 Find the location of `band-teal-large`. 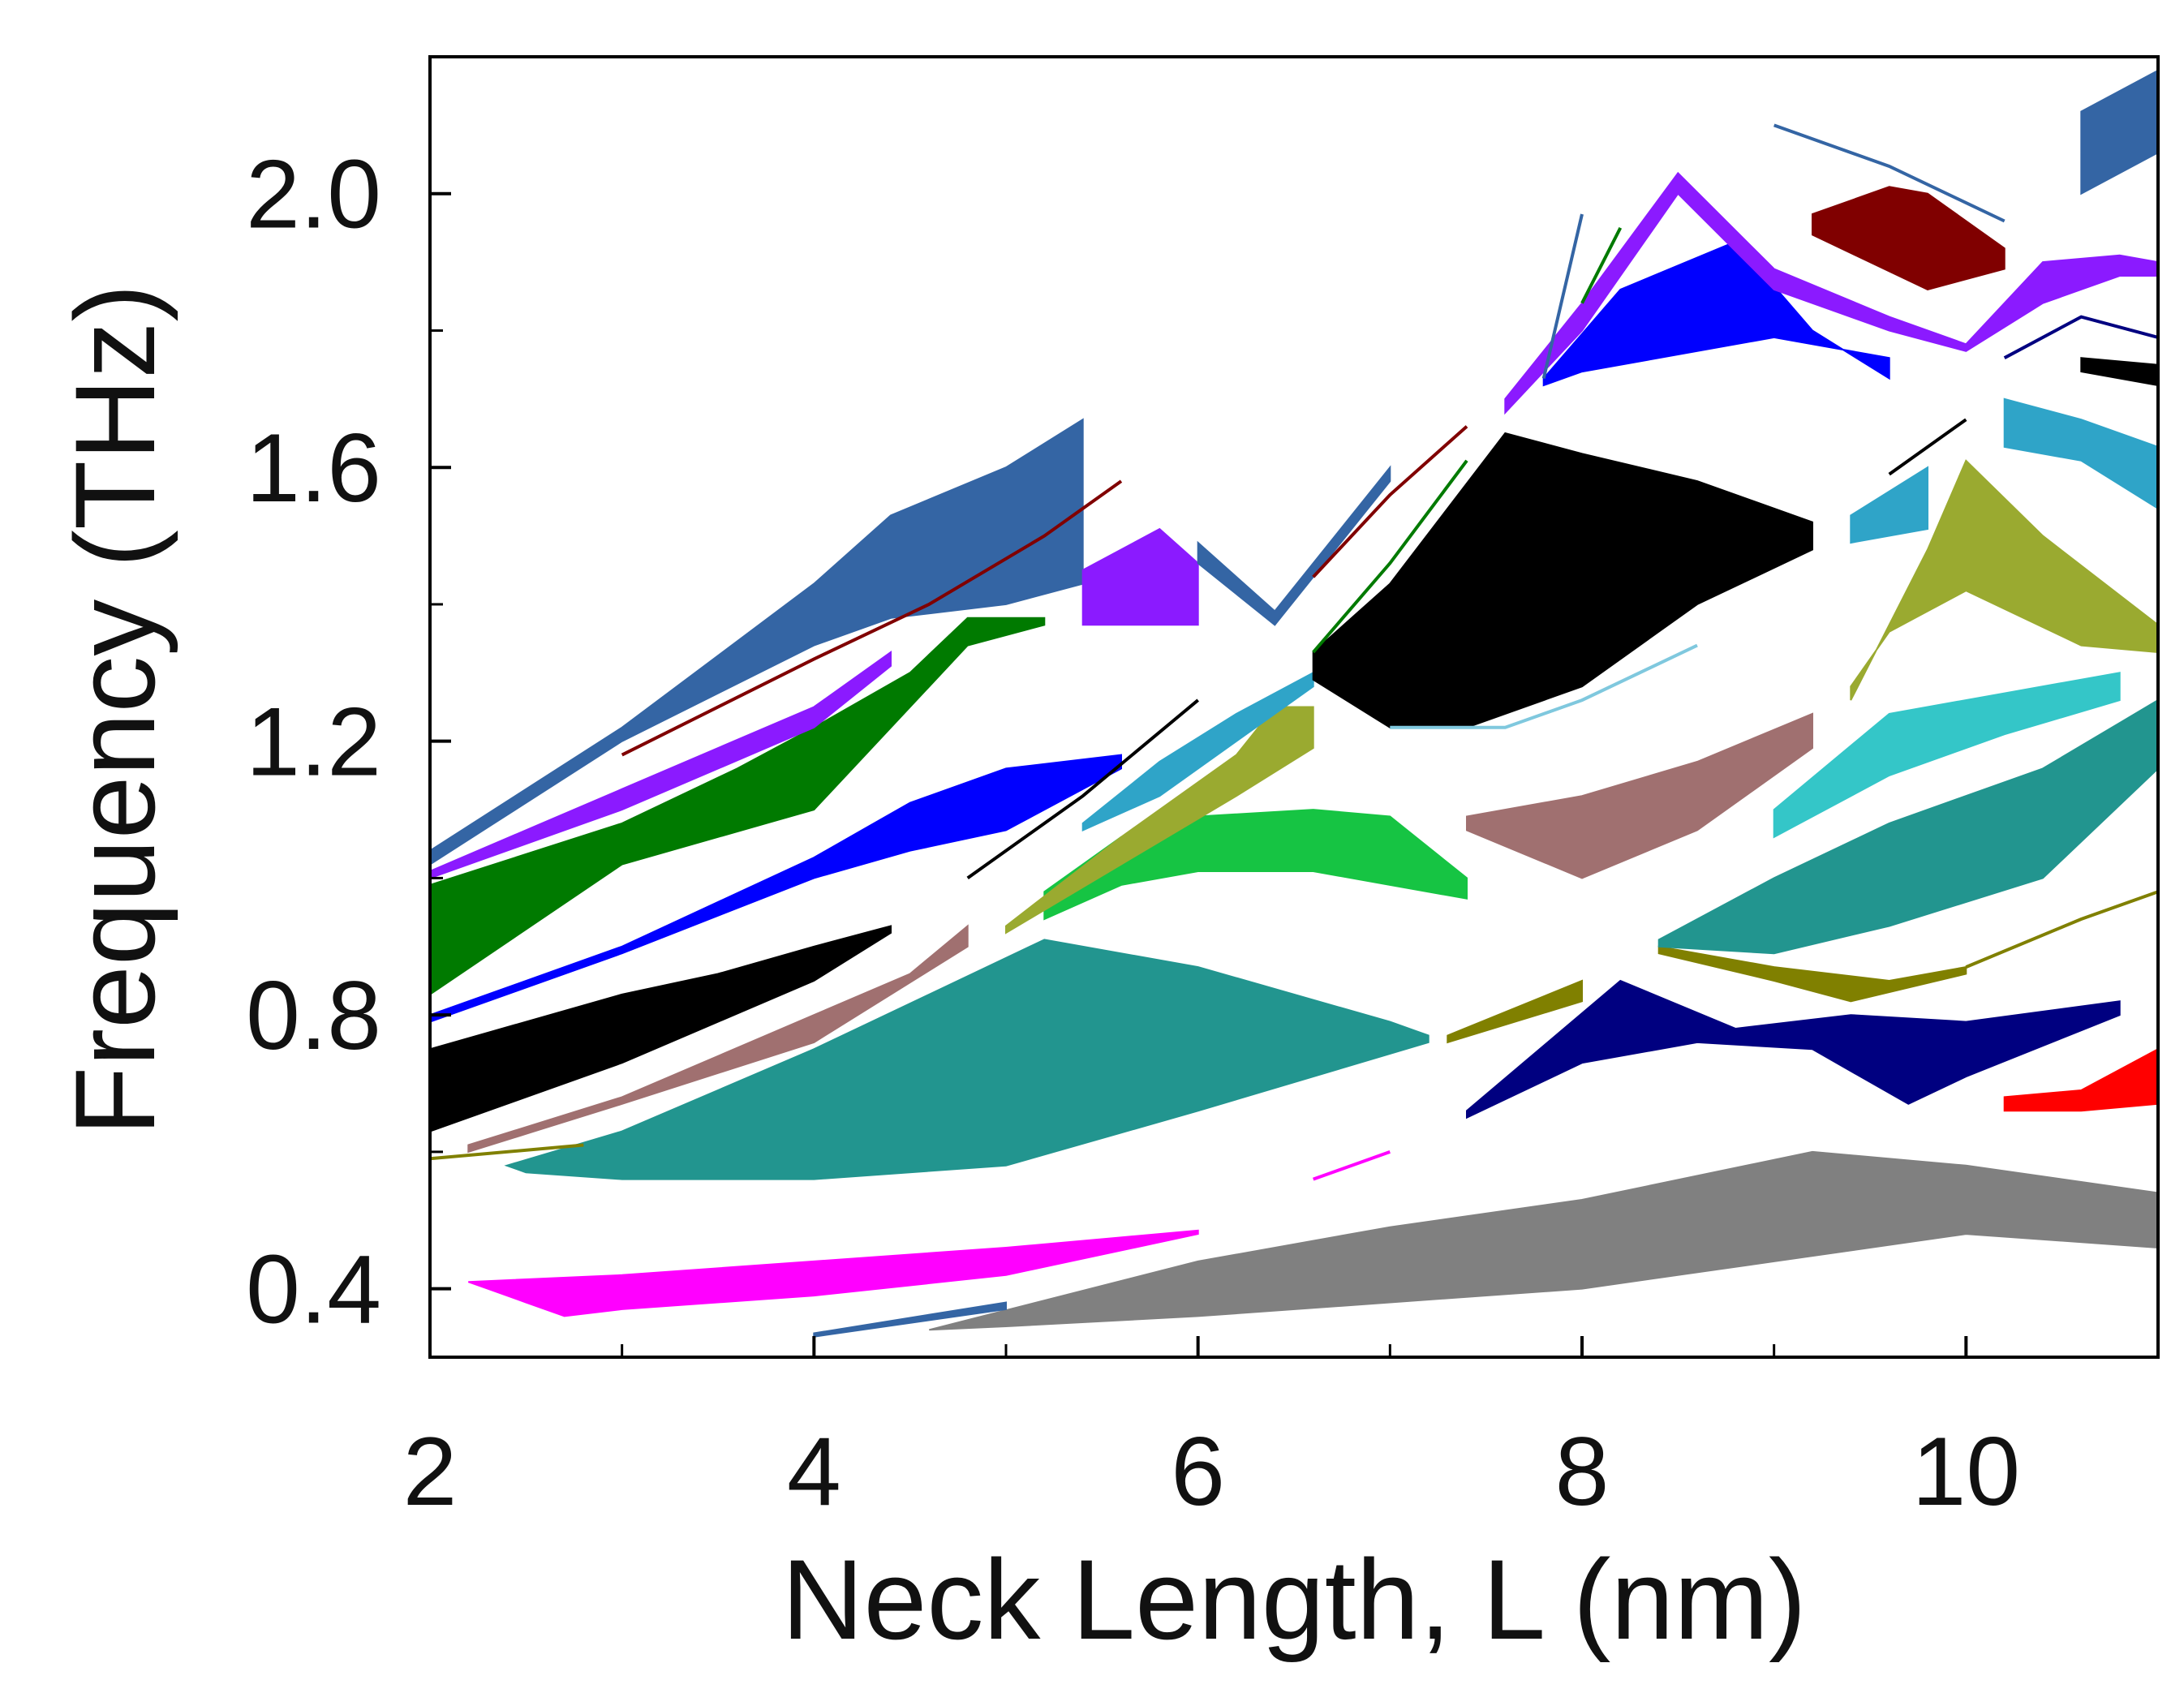

band-teal-large is located at coordinates (966, 1059).